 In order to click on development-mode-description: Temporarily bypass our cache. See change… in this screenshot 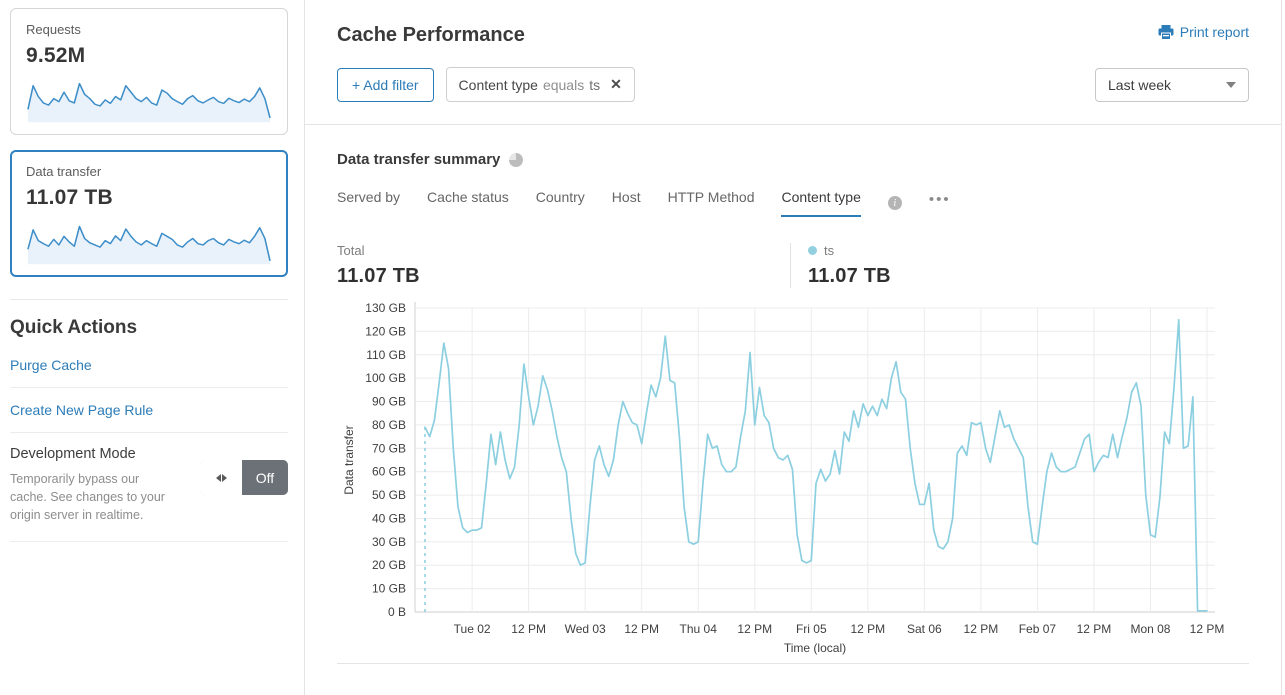, I will do `click(87, 497)`.